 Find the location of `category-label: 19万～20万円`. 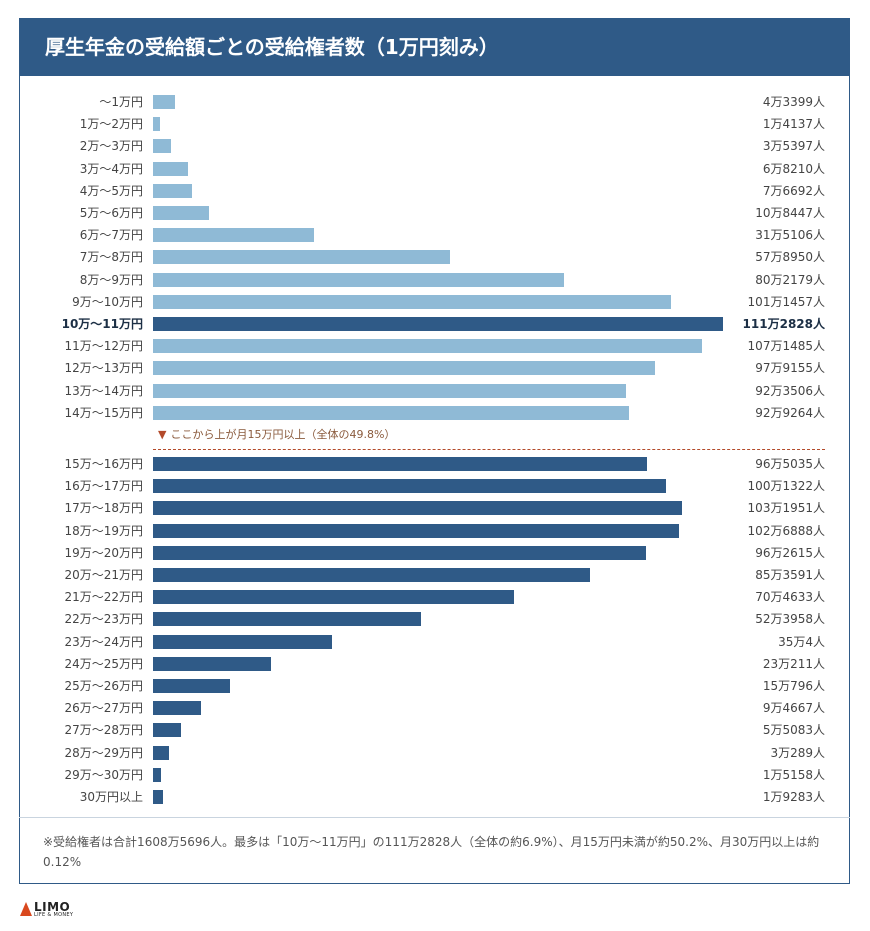

category-label: 19万～20万円 is located at coordinates (103, 552).